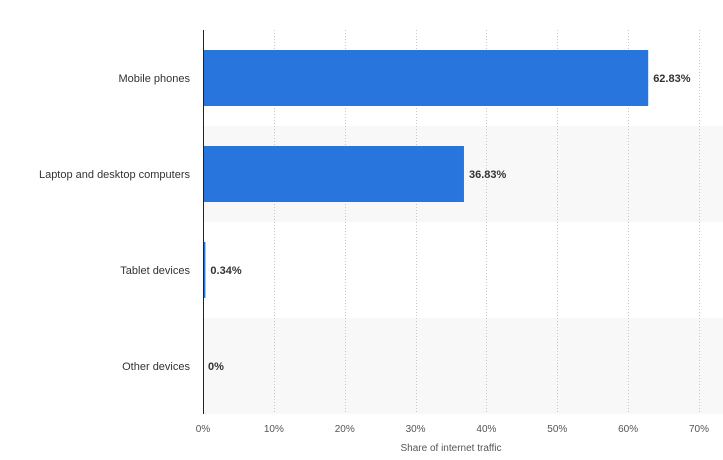  What do you see at coordinates (557, 429) in the screenshot?
I see `x-tick-label: 50%` at bounding box center [557, 429].